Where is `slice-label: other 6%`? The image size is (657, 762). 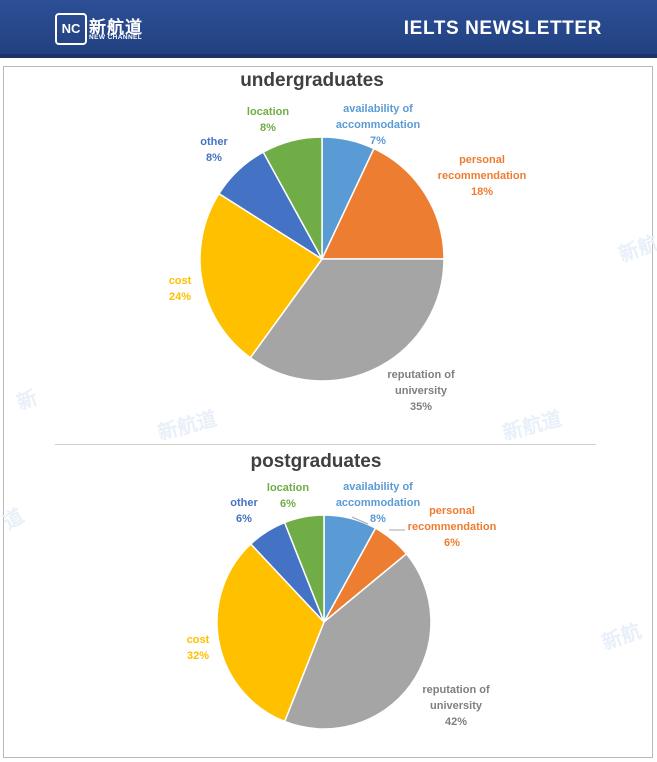 slice-label: other 6% is located at coordinates (244, 511).